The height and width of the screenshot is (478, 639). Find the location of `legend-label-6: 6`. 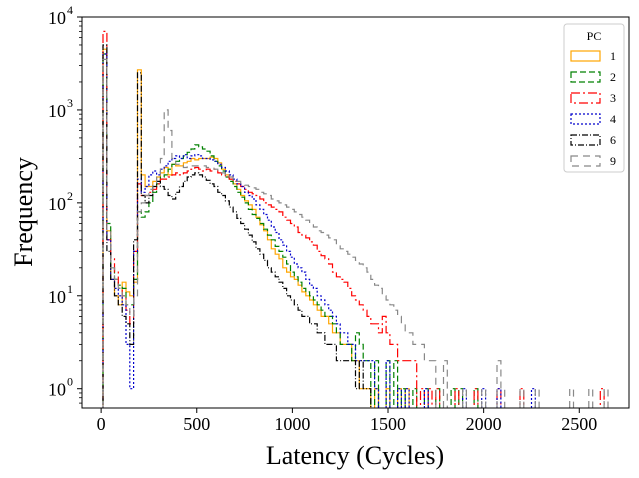

legend-label-6: 6 is located at coordinates (613, 140).